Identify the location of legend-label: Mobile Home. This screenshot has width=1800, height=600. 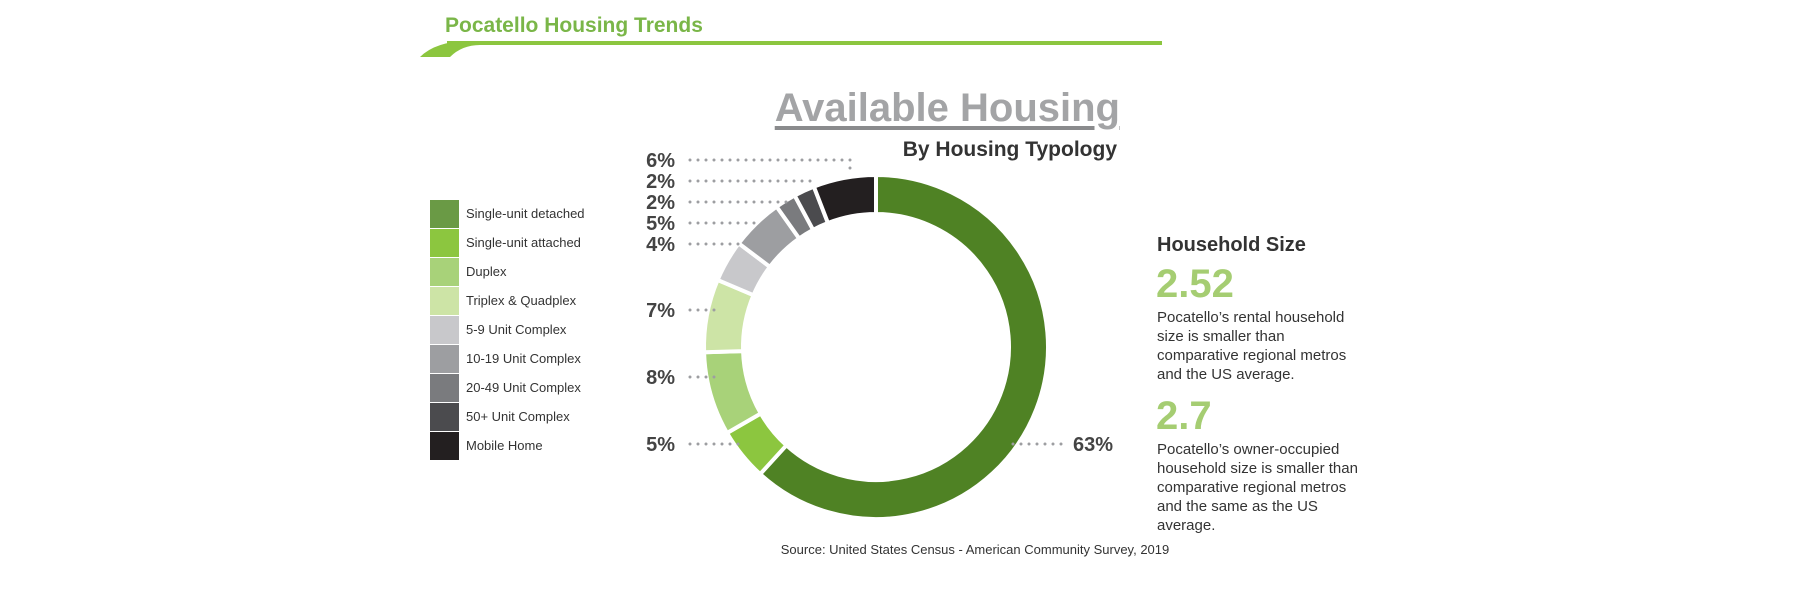
(504, 445).